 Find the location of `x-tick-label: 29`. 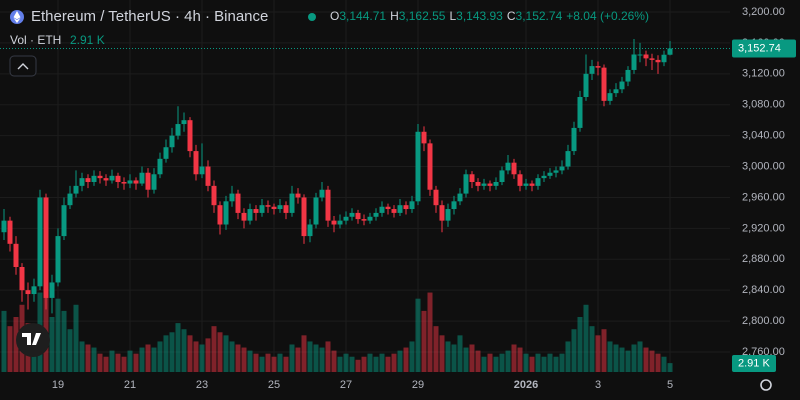

x-tick-label: 29 is located at coordinates (418, 385).